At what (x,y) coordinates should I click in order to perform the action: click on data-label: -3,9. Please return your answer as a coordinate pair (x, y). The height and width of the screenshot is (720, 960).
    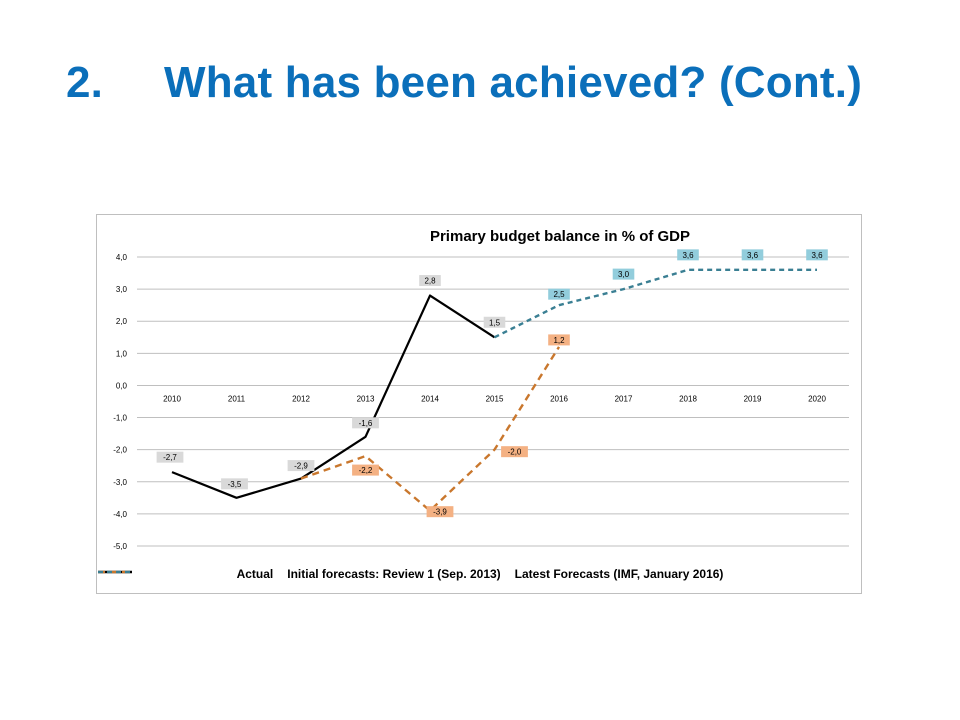
    Looking at the image, I should click on (440, 512).